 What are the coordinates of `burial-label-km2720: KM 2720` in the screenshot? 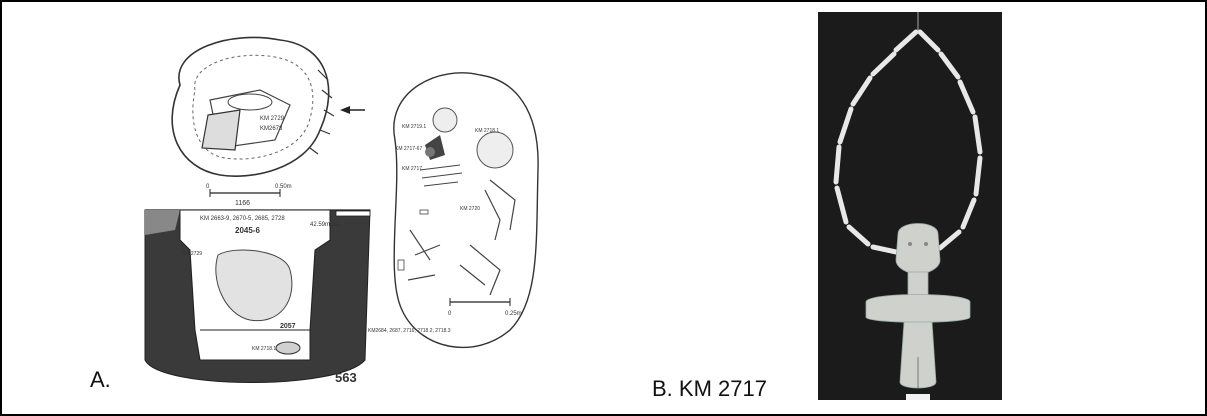 It's located at (470, 209).